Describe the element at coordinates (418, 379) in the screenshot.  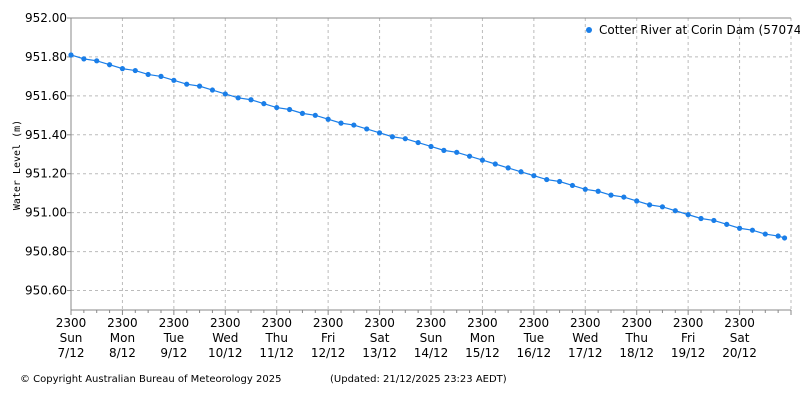
I see `updated-text: (Updated: 21/12/2025 23:23 AEDT)` at that location.